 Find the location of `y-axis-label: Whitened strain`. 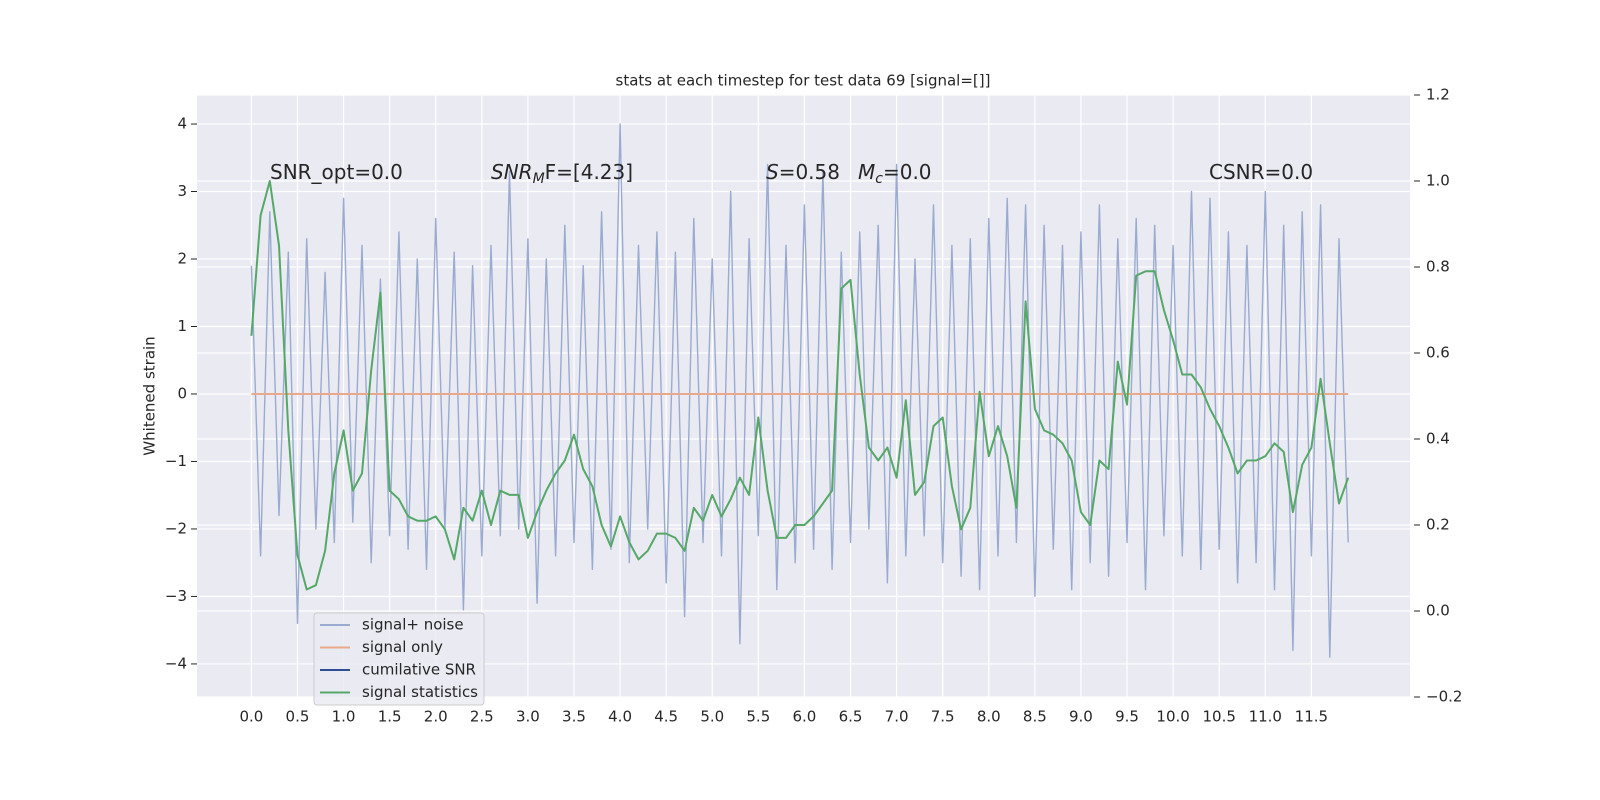

y-axis-label: Whitened strain is located at coordinates (150, 395).